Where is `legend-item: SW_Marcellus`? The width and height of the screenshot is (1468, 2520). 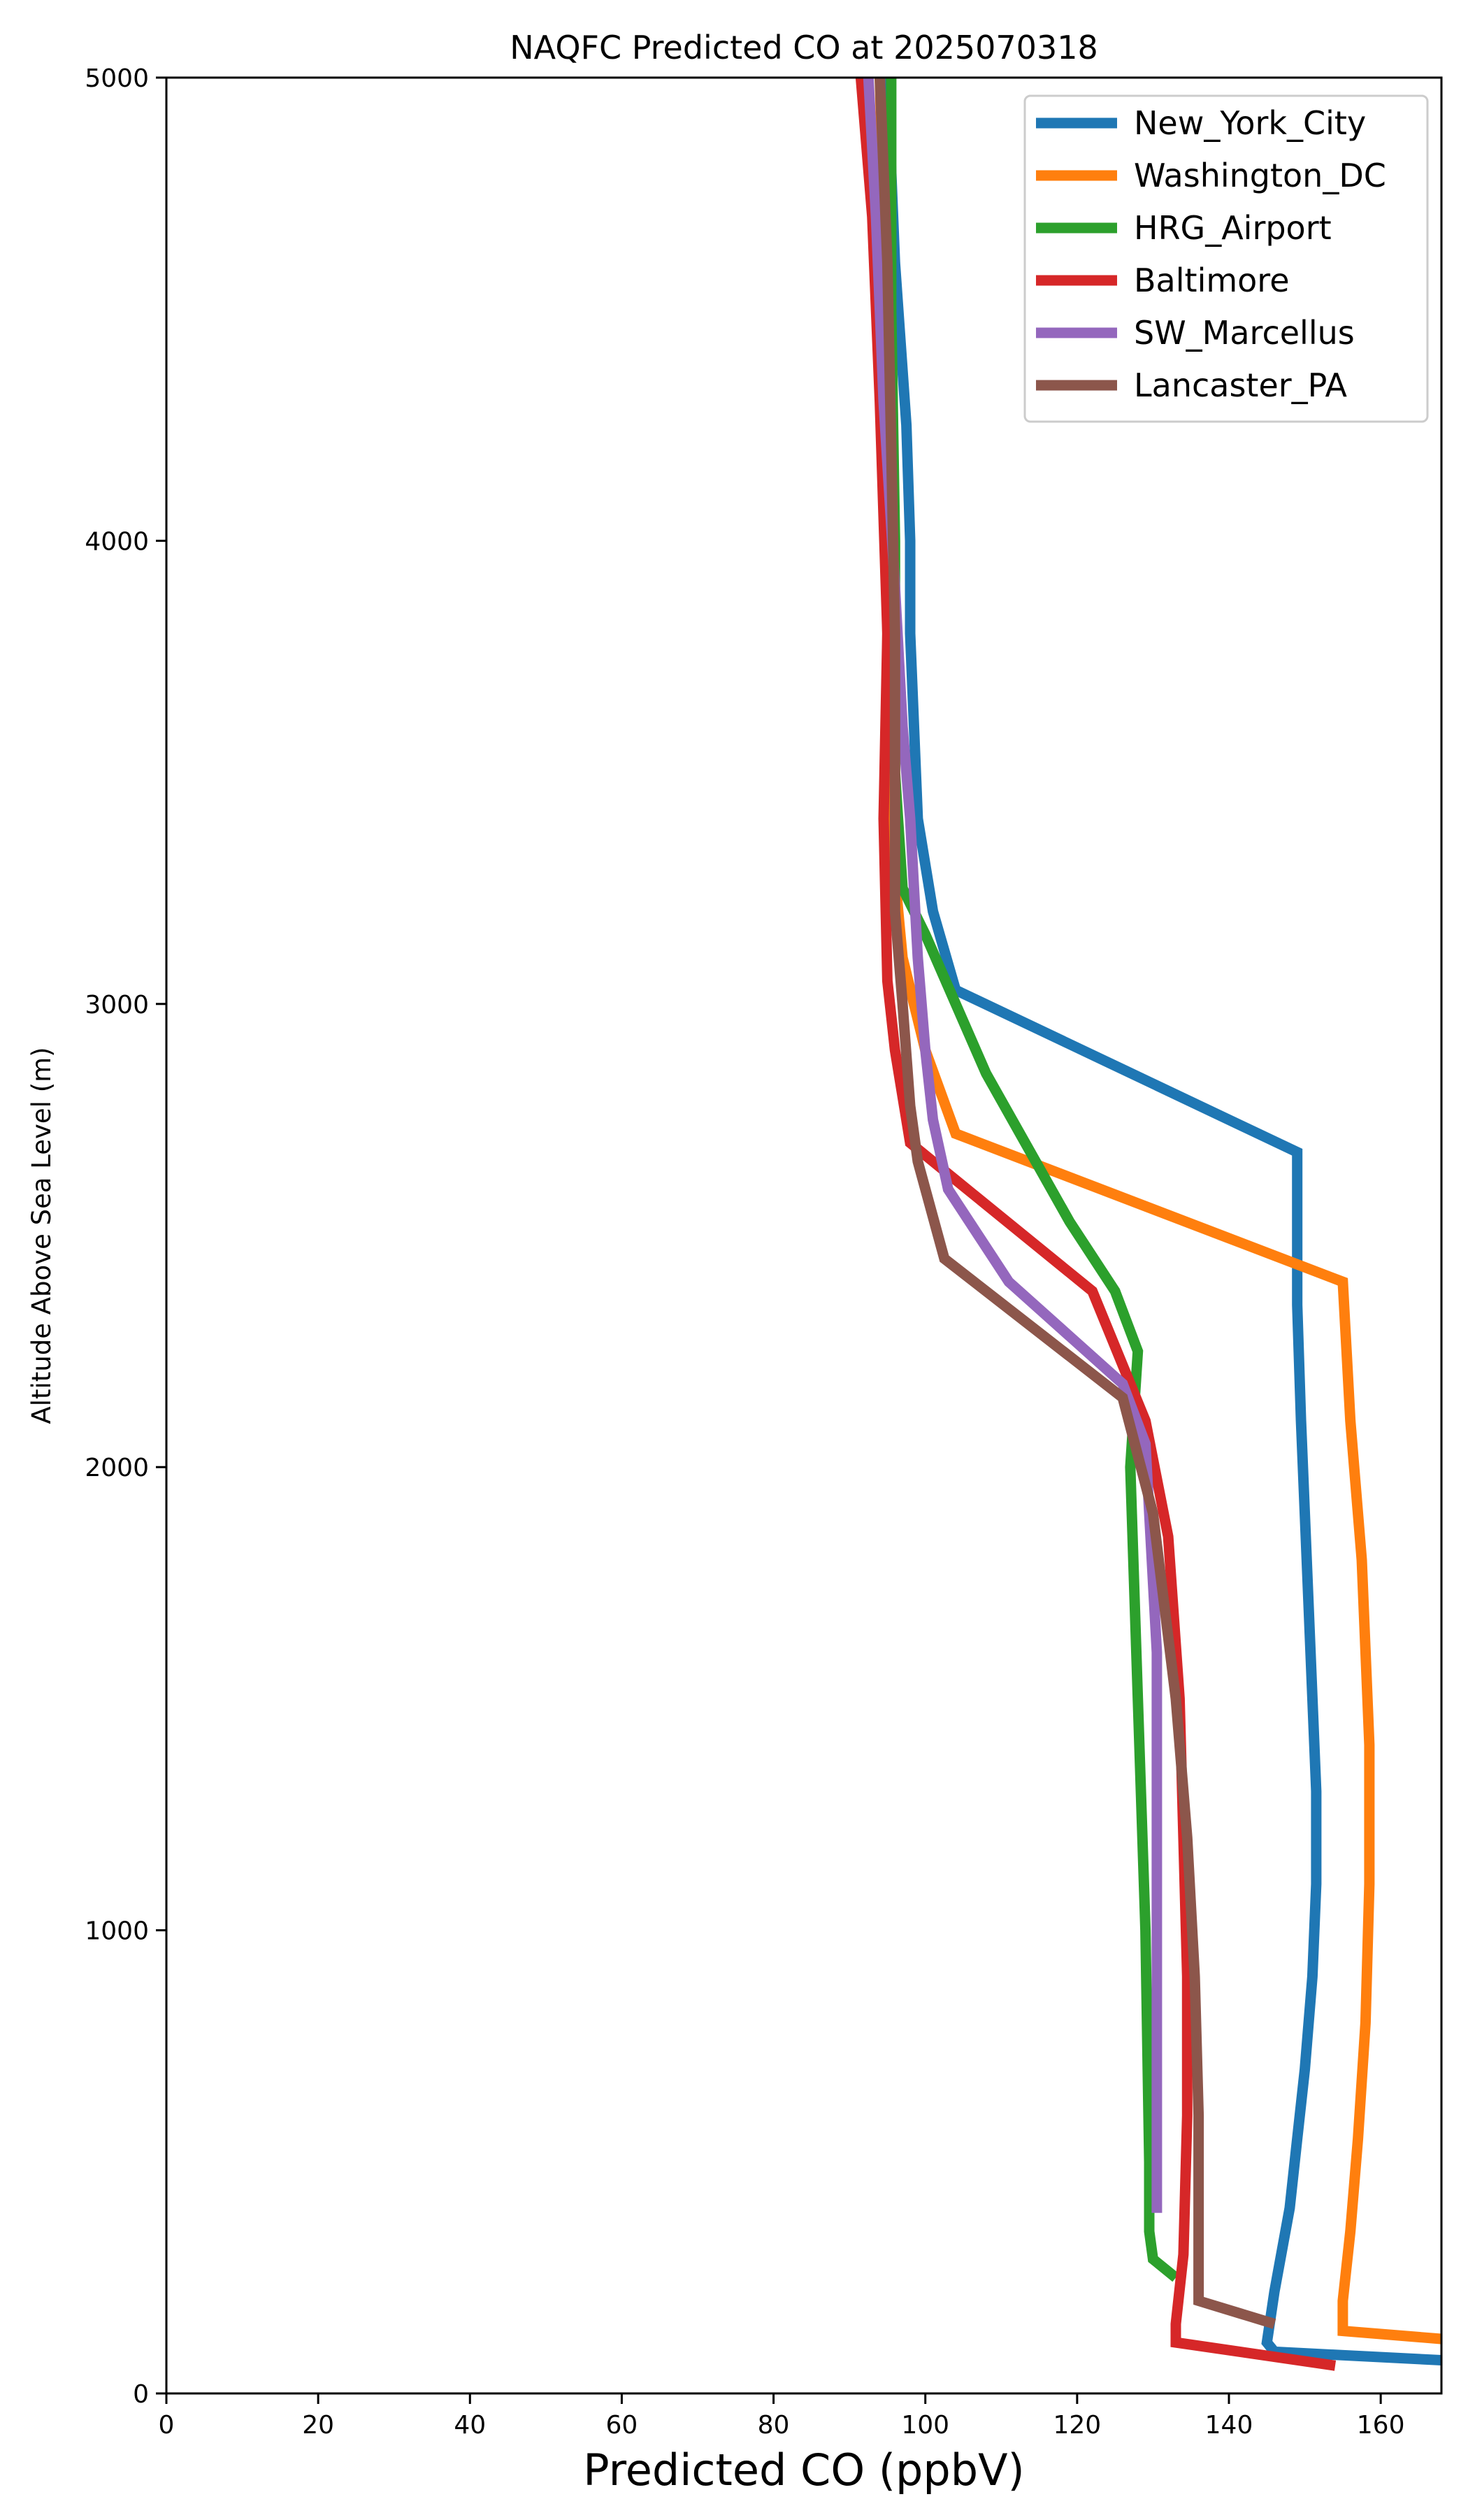 legend-item: SW_Marcellus is located at coordinates (1195, 333).